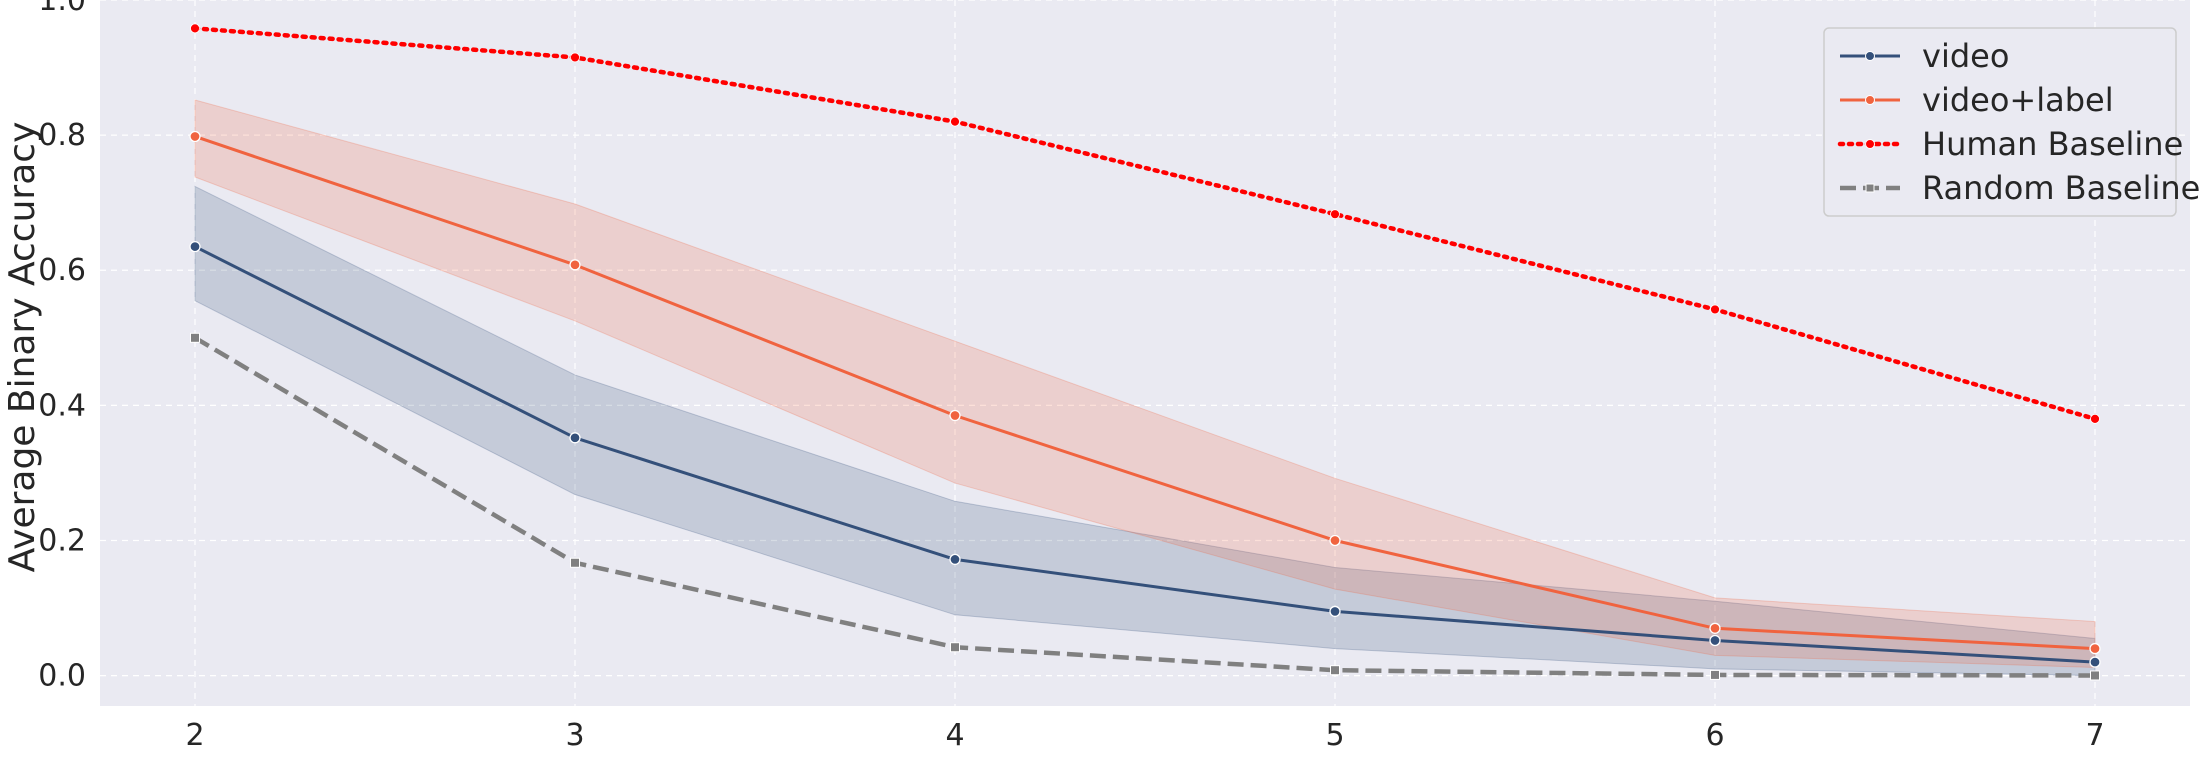 This screenshot has height=760, width=2200. What do you see at coordinates (1714, 735) in the screenshot?
I see `x-tick-label: 6` at bounding box center [1714, 735].